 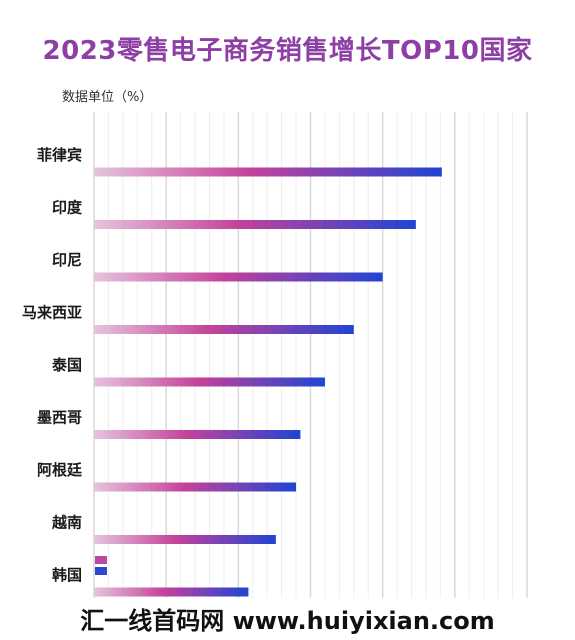 What do you see at coordinates (101, 560) in the screenshot?
I see `legend-swatch-a` at bounding box center [101, 560].